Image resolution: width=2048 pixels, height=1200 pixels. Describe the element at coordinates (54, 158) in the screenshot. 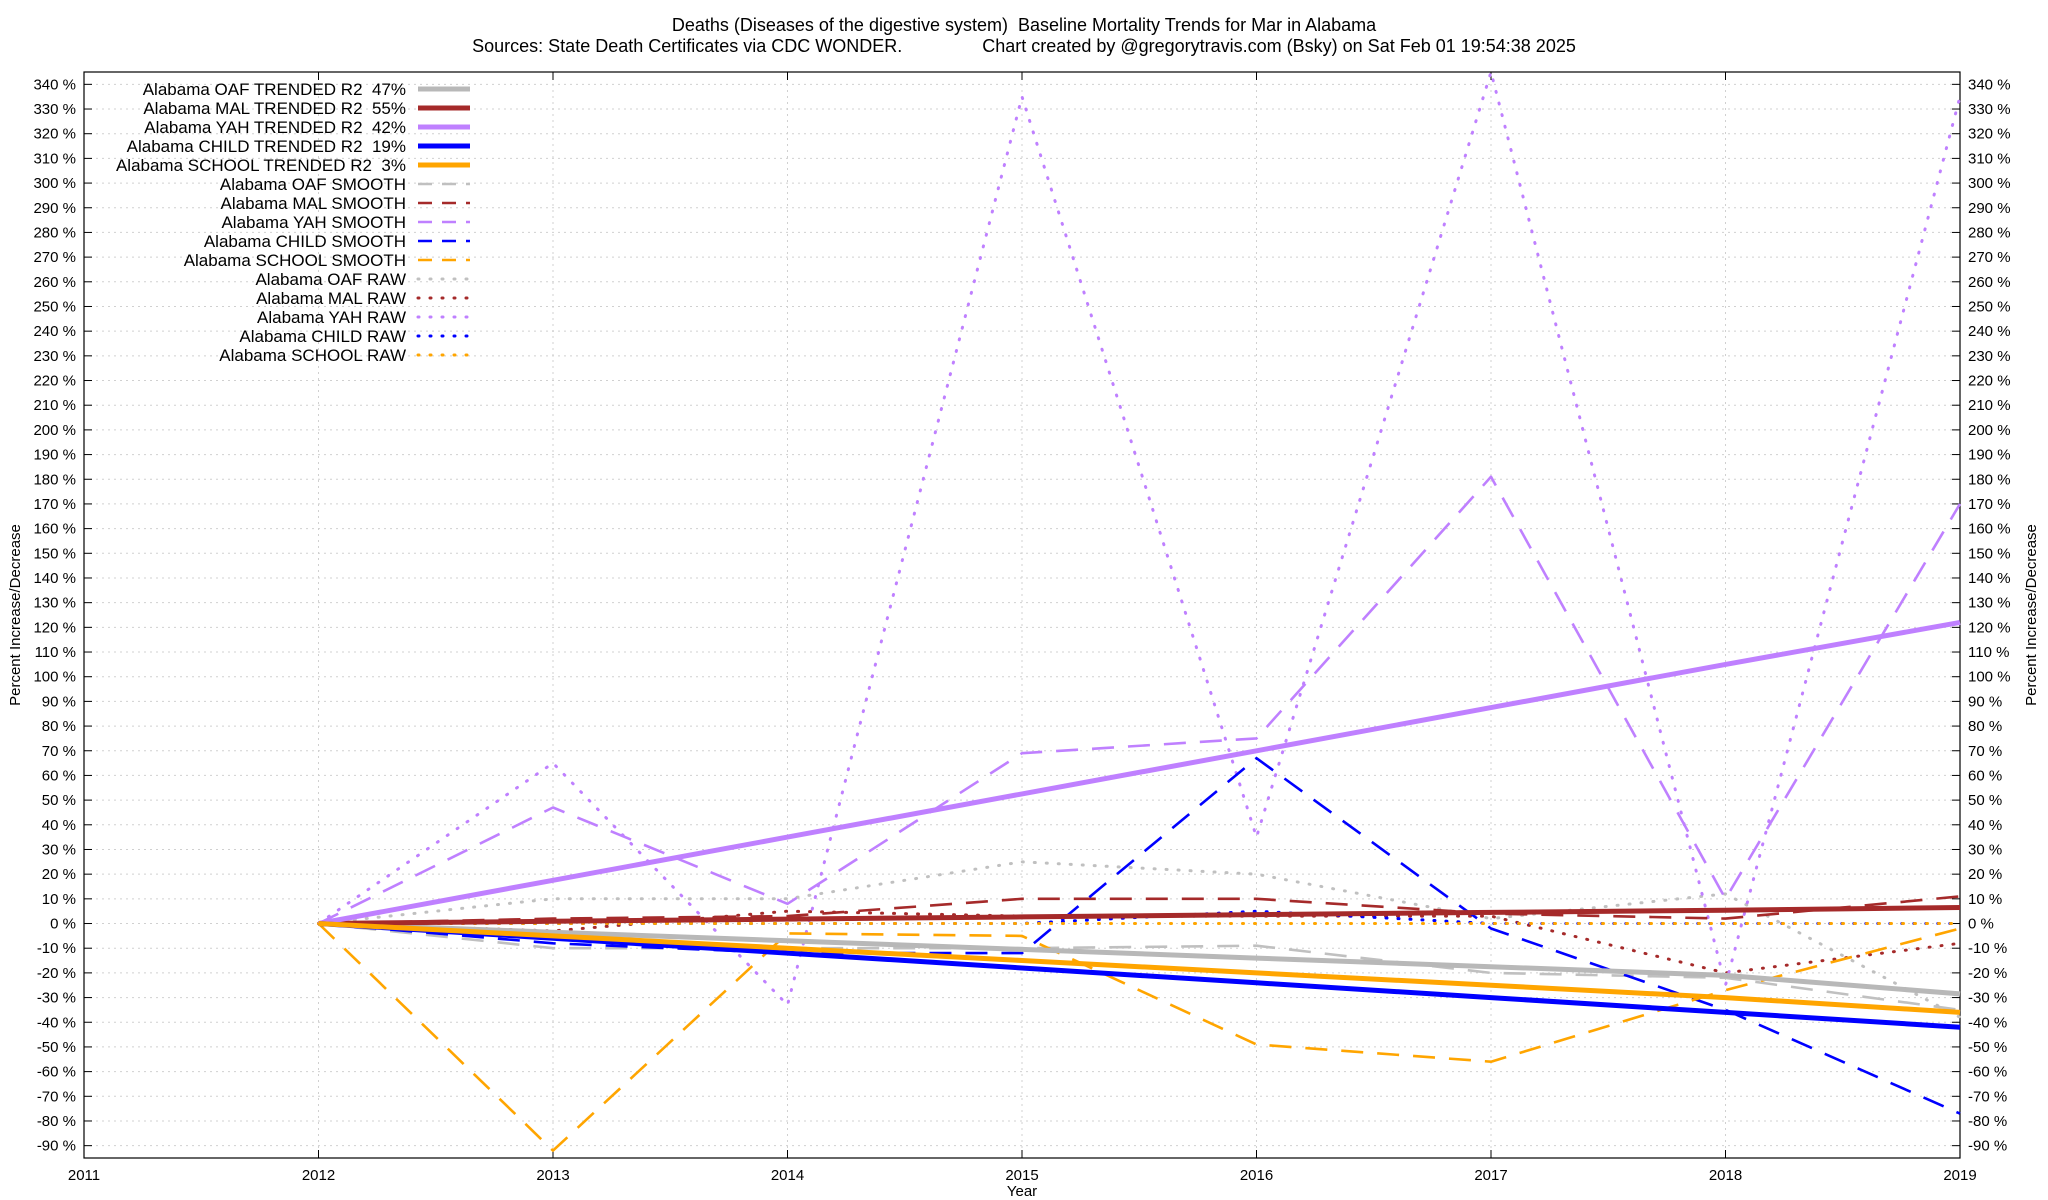

I see `y-tick-label: 310 %` at that location.